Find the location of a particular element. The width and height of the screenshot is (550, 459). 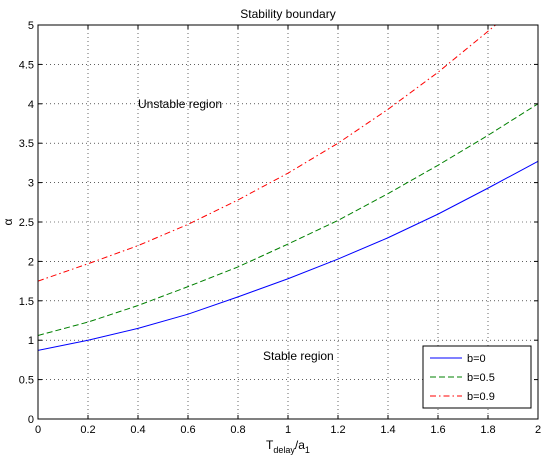

y-tick-label: 4 is located at coordinates (31, 105).